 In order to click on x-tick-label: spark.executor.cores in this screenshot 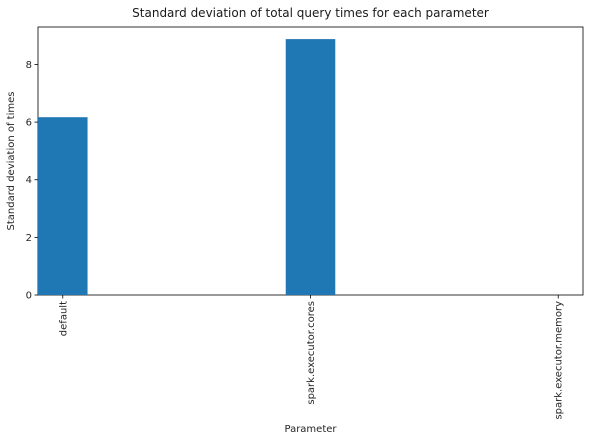, I will do `click(311, 353)`.